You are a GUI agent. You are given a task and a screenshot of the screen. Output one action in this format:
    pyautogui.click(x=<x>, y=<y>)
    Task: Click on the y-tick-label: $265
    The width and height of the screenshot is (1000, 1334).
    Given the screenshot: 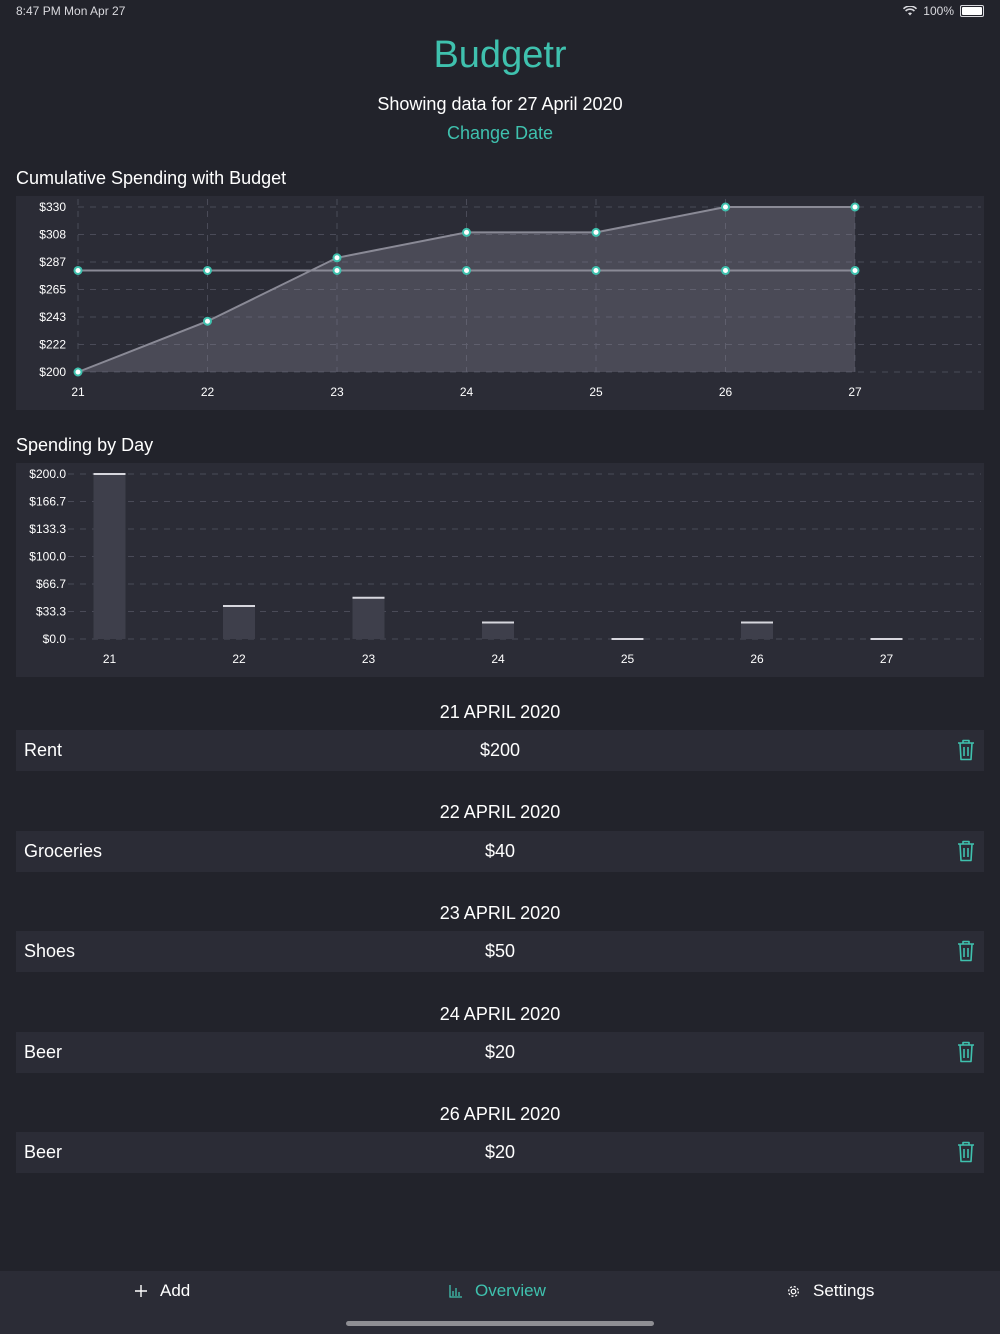 What is the action you would take?
    pyautogui.click(x=52, y=290)
    